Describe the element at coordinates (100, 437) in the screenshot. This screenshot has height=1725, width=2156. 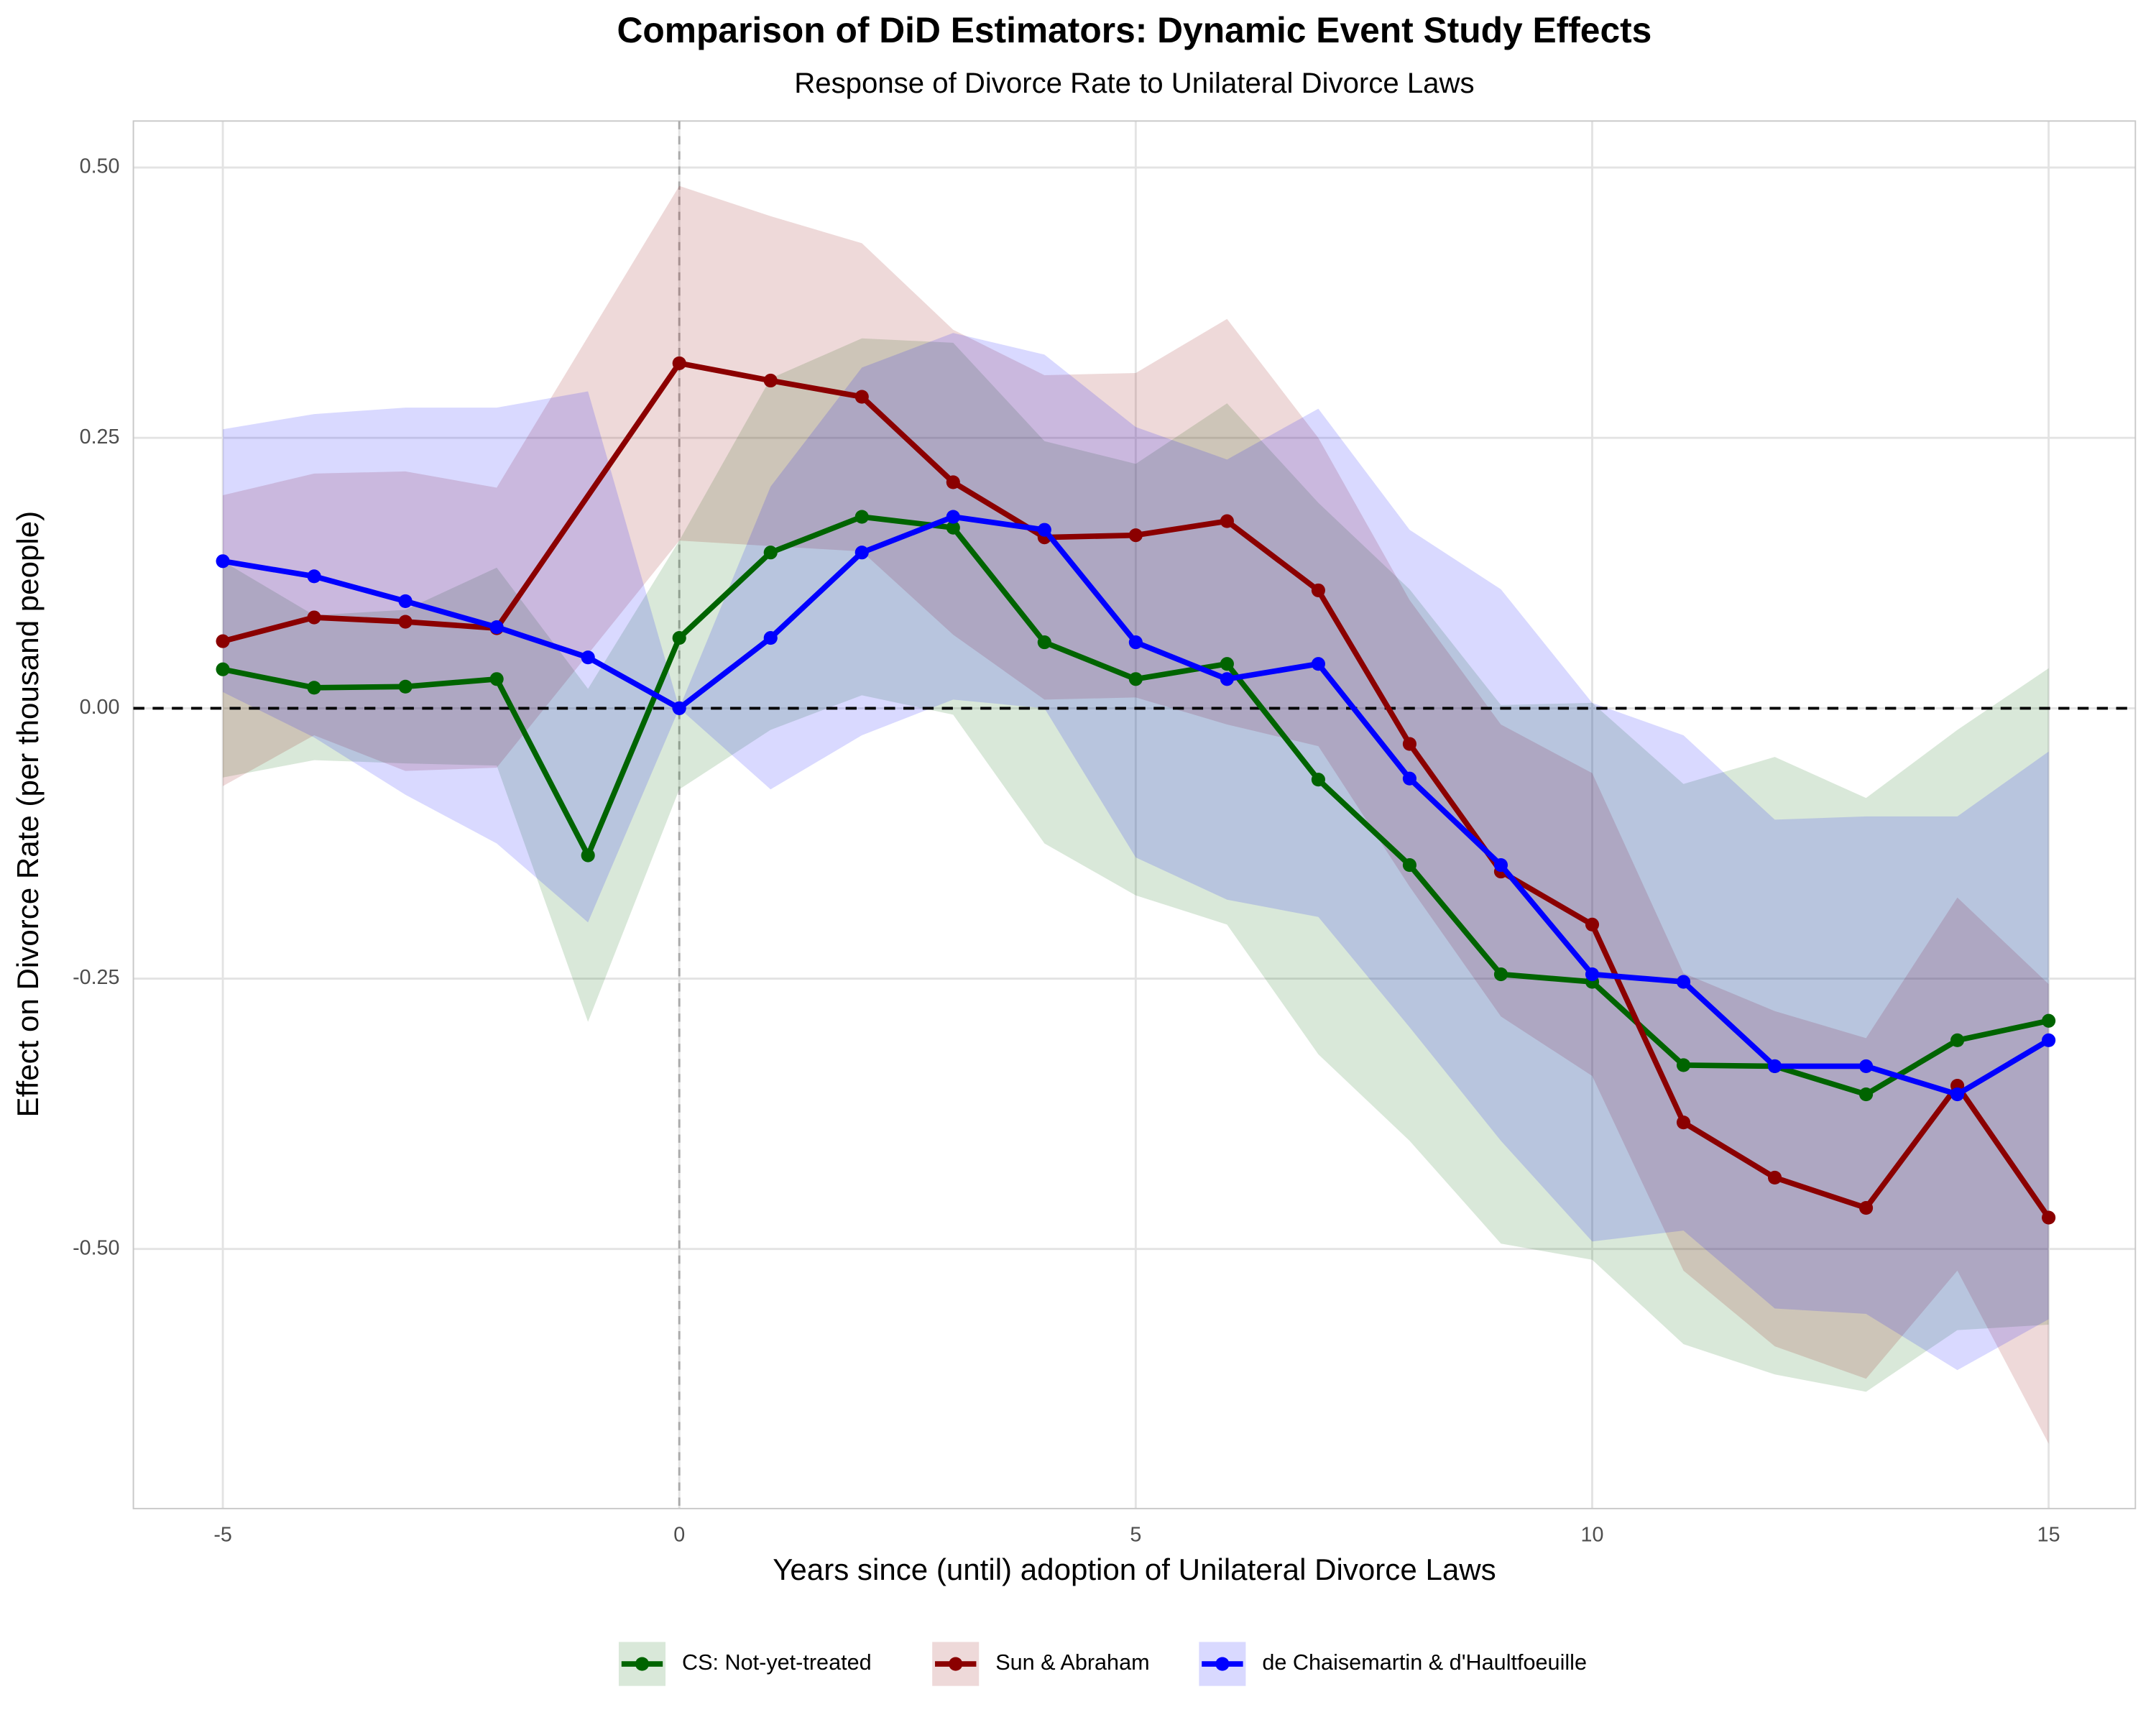
I see `y-tick-label: 0.25` at that location.